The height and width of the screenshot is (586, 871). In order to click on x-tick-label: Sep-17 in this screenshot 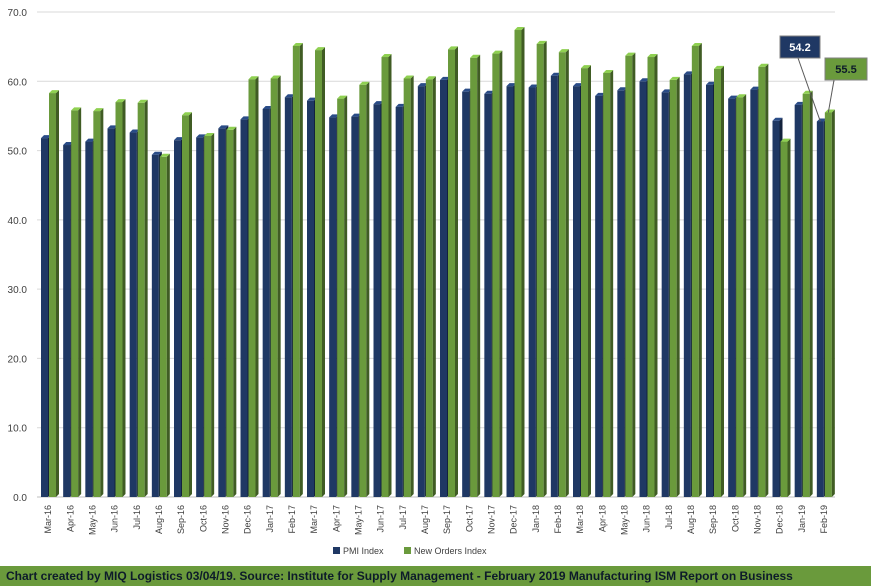, I will do `click(447, 519)`.